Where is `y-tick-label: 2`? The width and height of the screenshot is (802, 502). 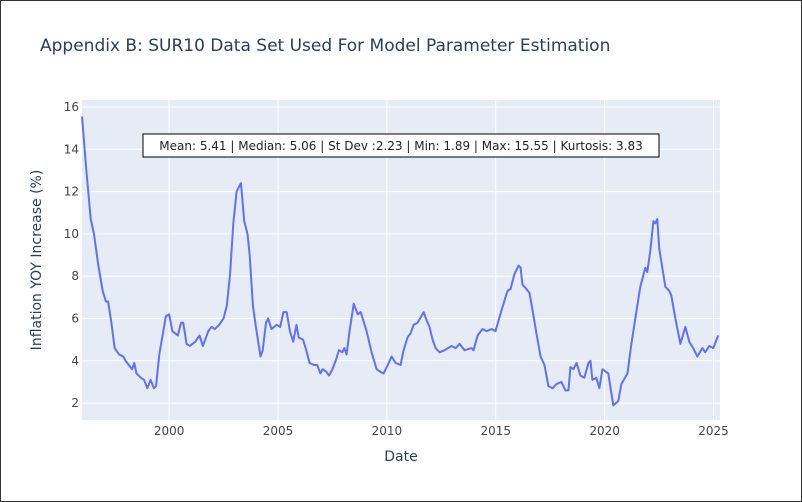 y-tick-label: 2 is located at coordinates (75, 403).